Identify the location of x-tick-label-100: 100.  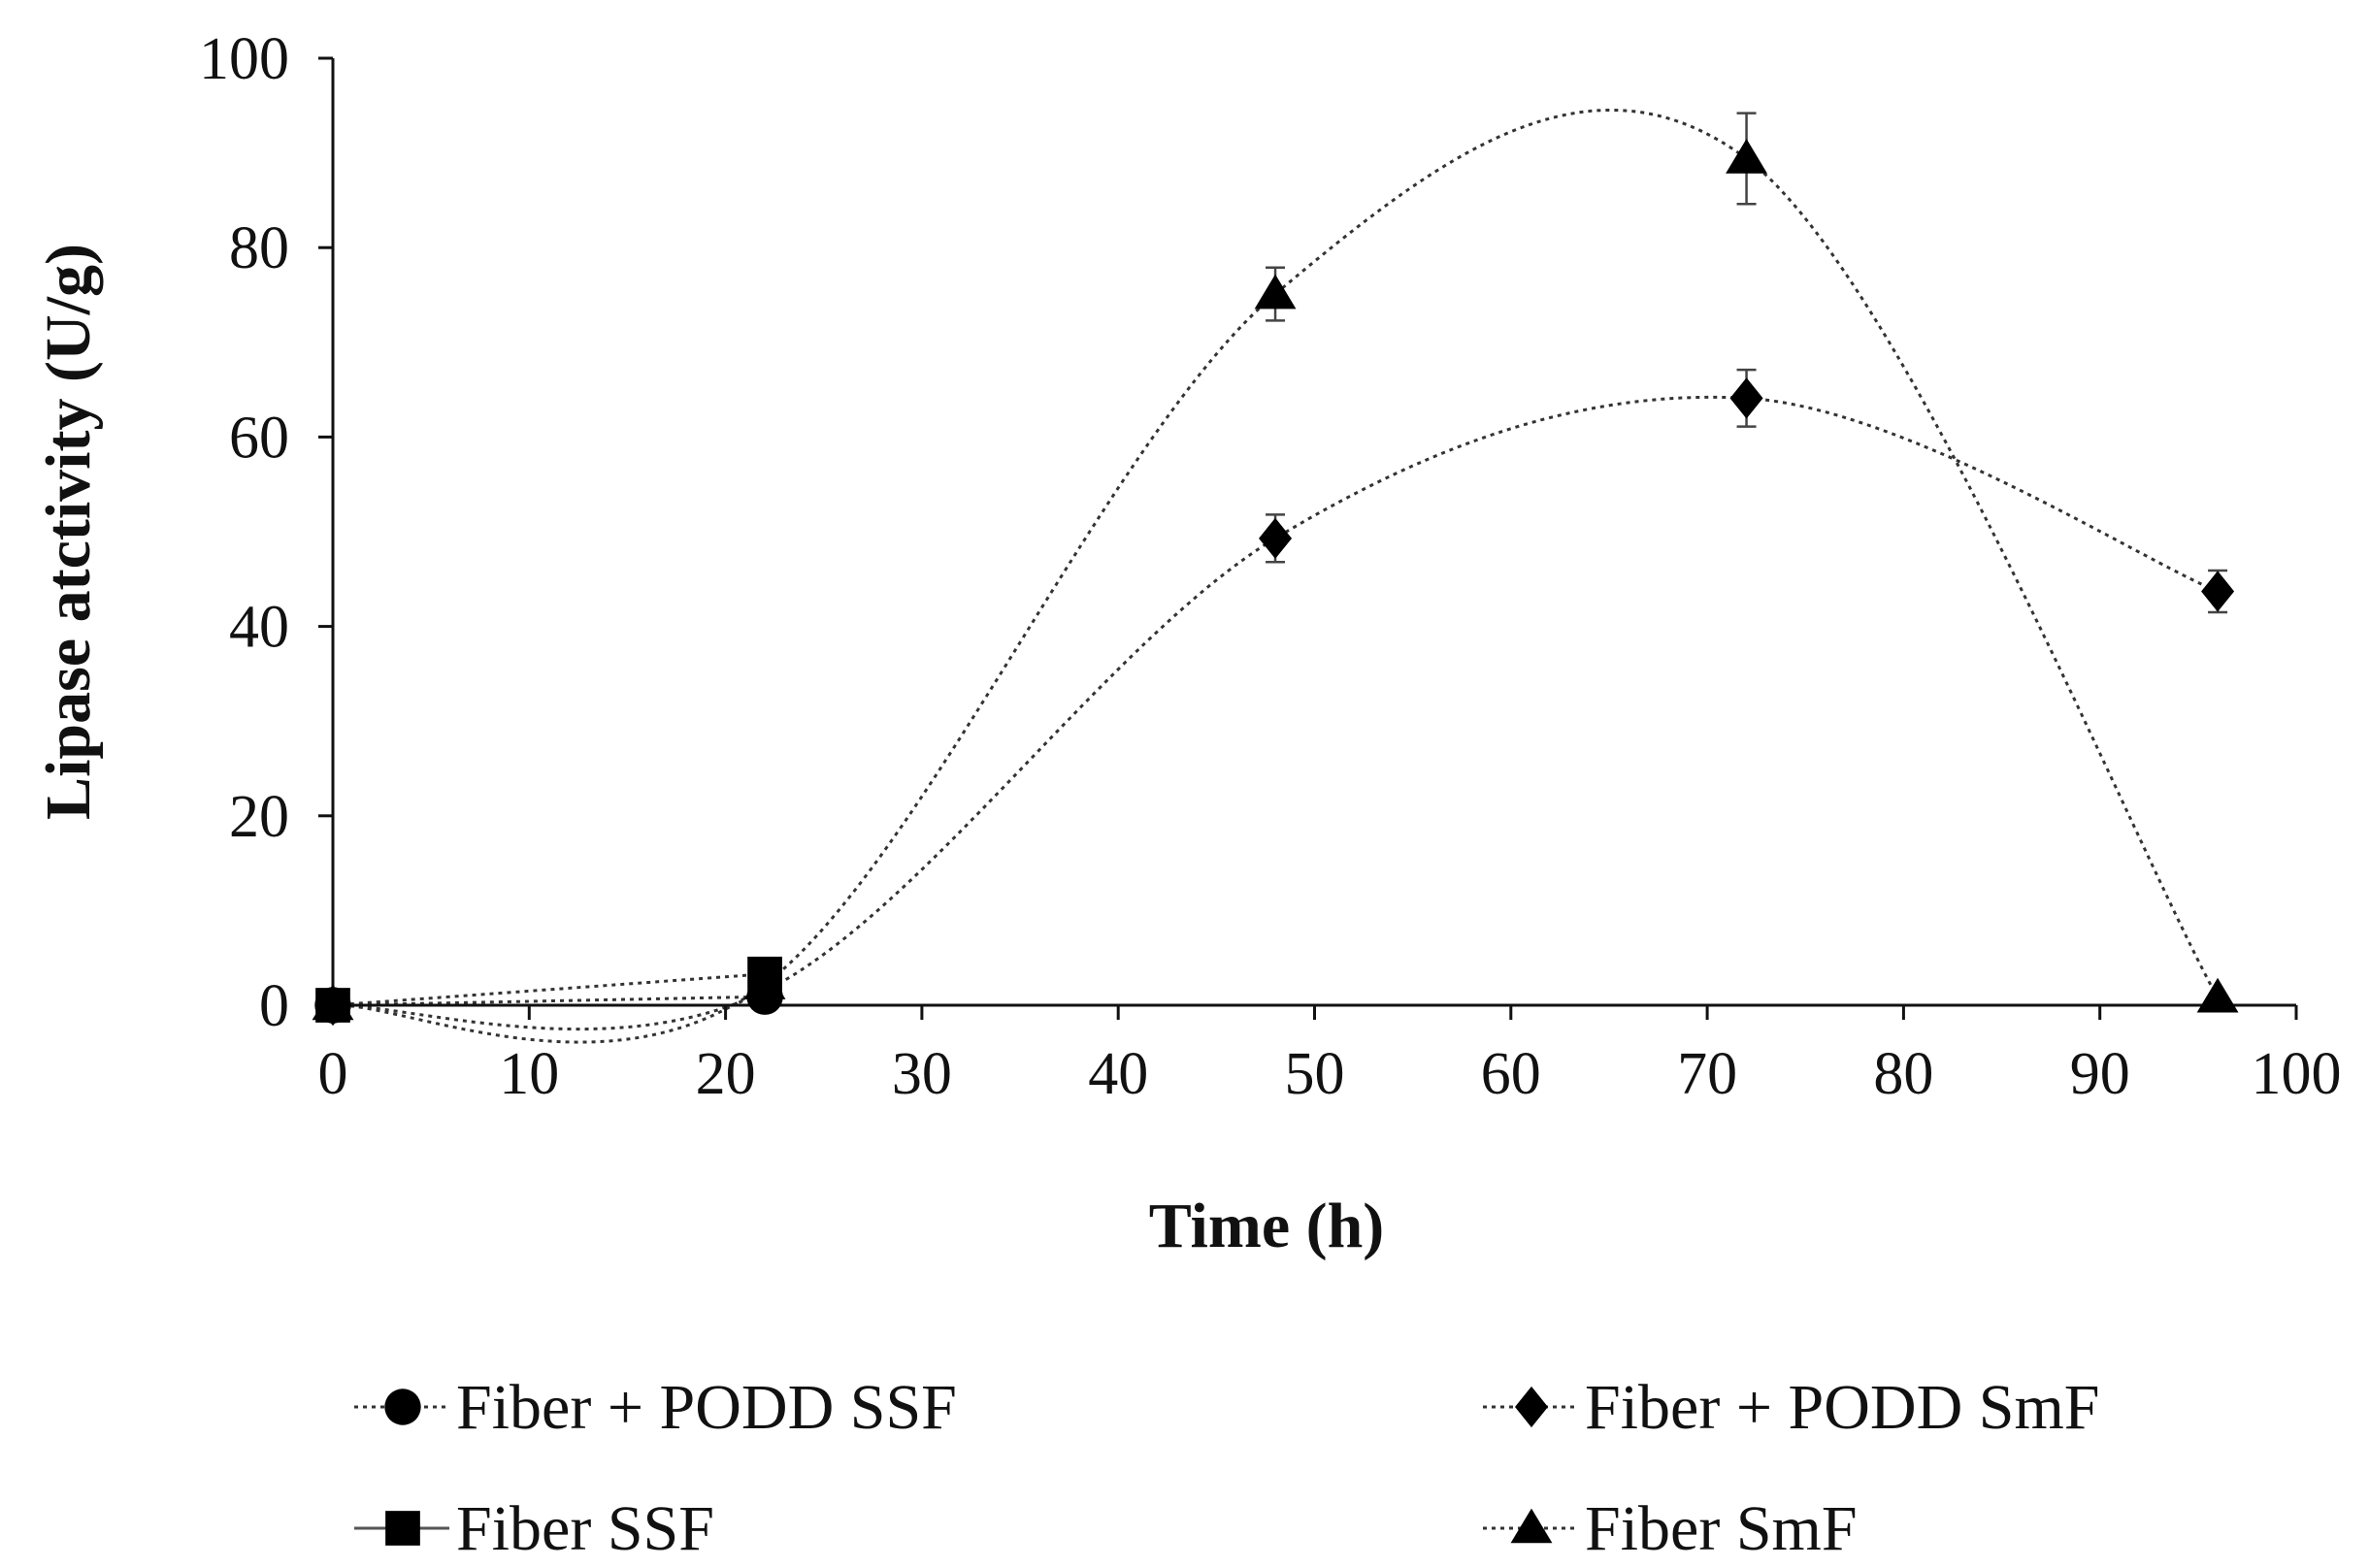
(2297, 1074).